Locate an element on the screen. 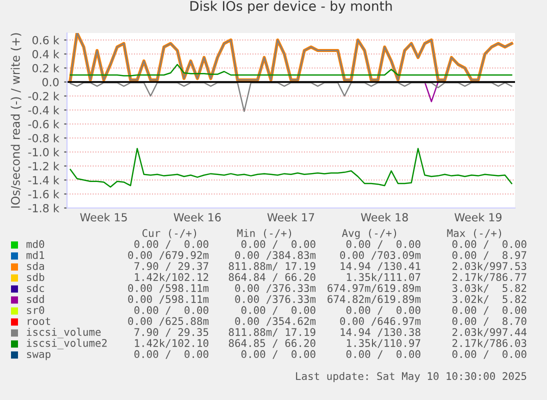  y-tick-label: -0.2 k is located at coordinates (44, 96).